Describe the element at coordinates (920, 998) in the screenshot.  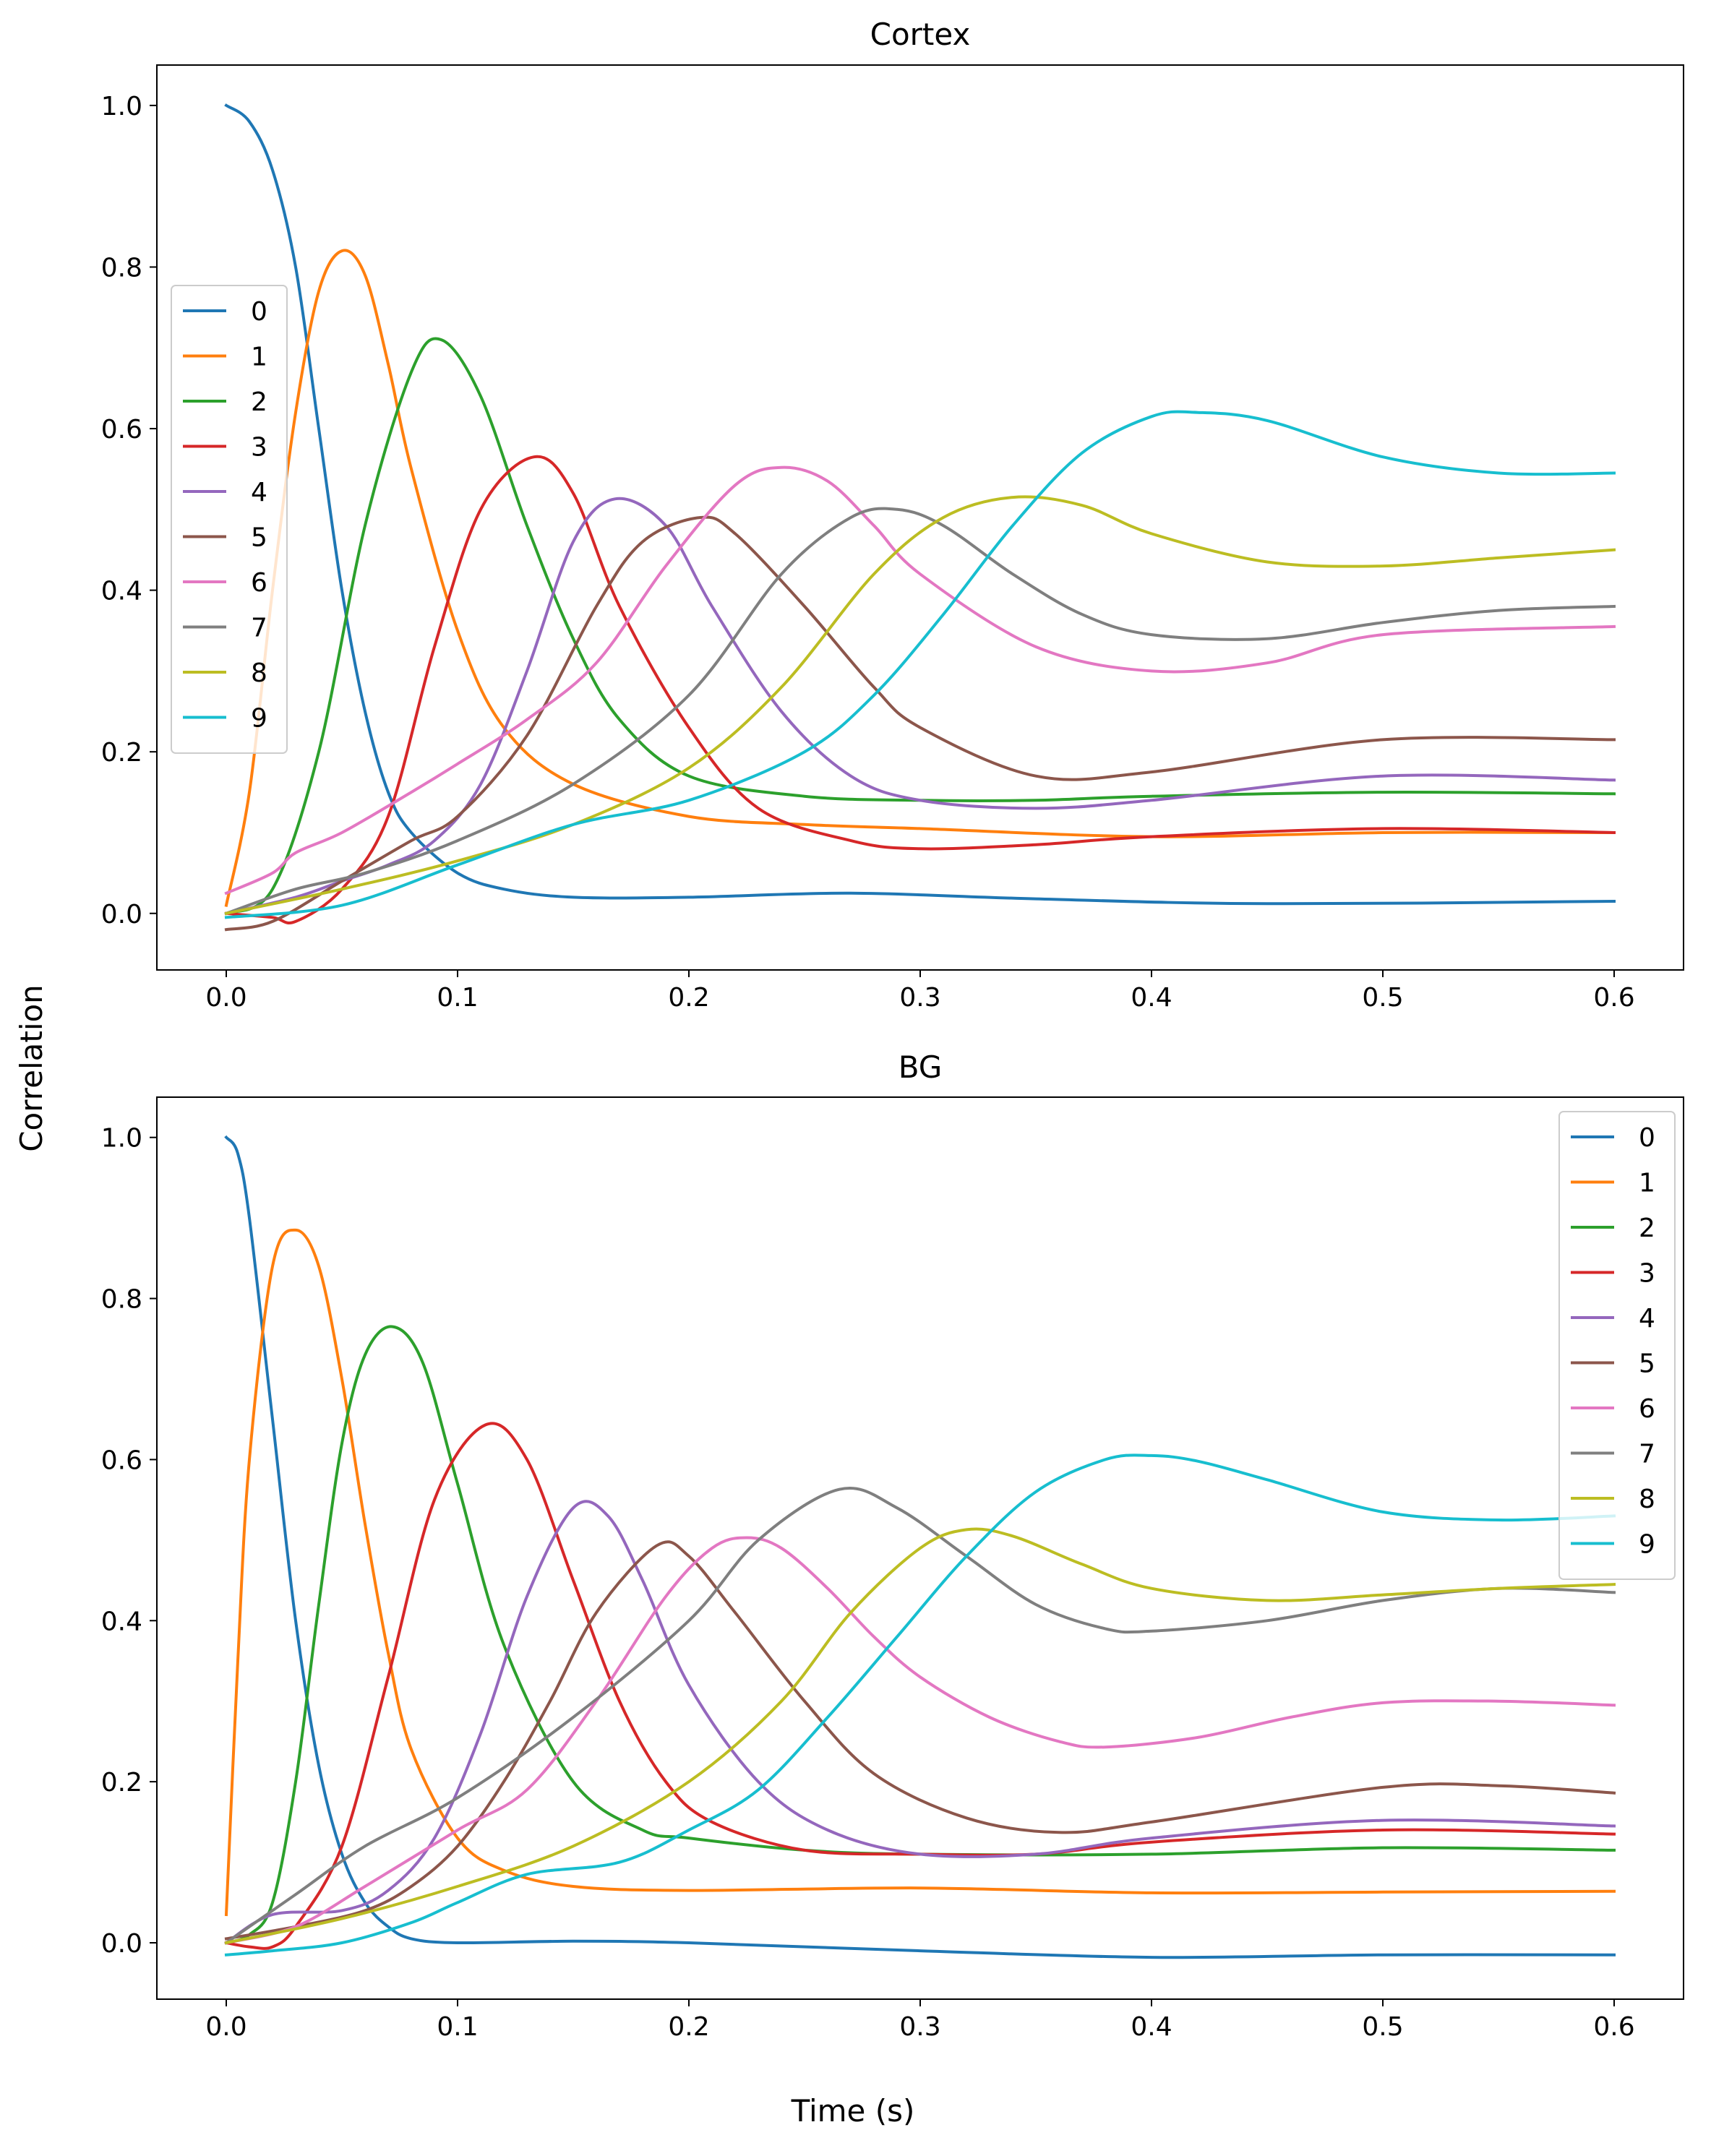
I see `cortex-x-tick-label: 0.3` at that location.